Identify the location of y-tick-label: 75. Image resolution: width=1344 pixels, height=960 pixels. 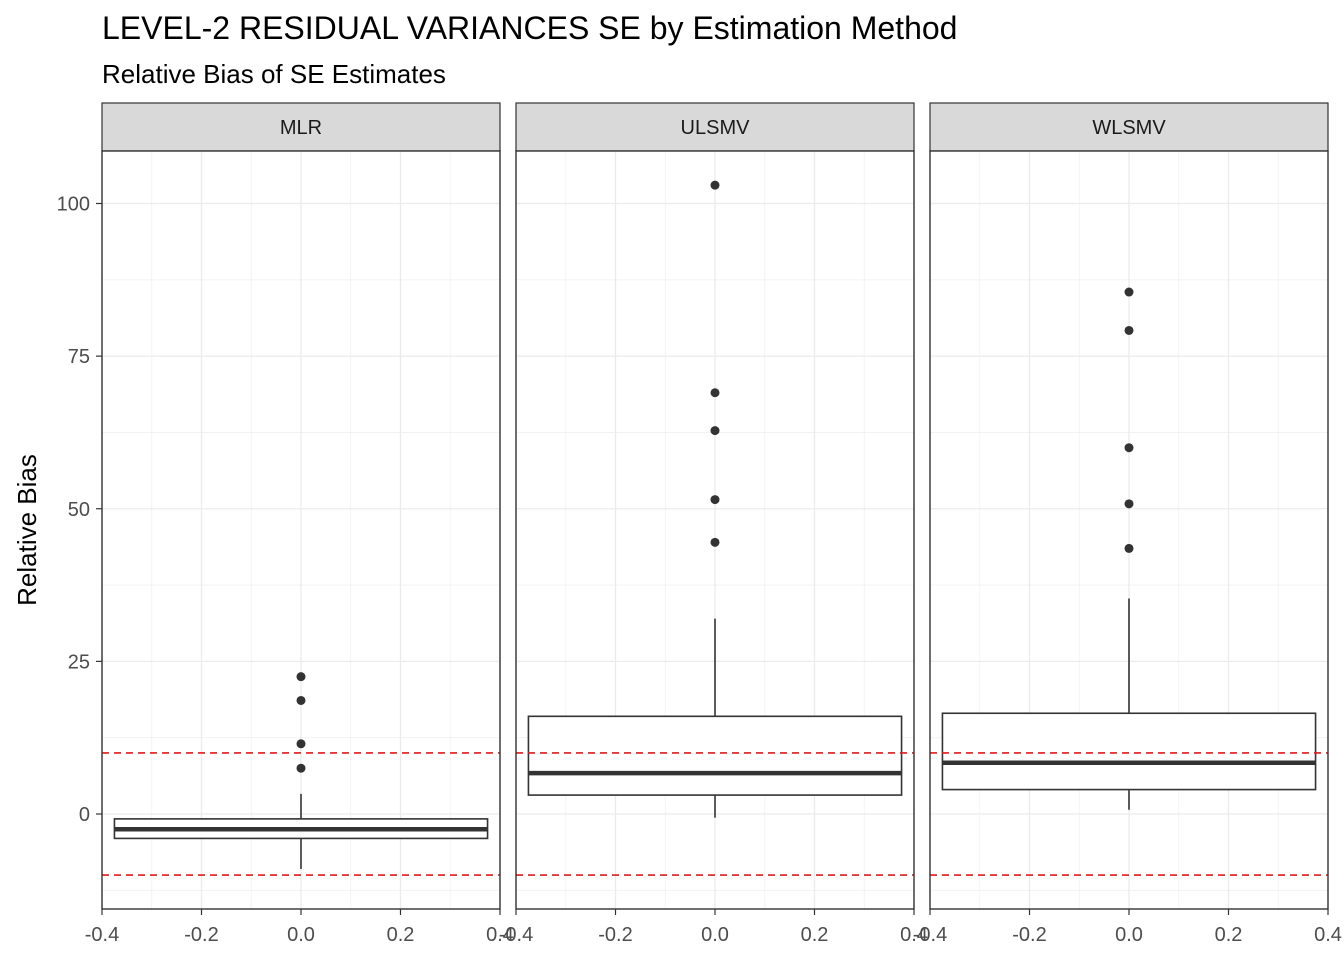
(79, 357).